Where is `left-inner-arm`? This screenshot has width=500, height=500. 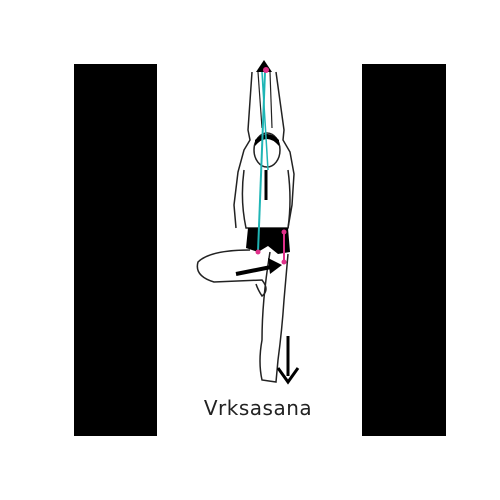
left-inner-arm is located at coordinates (260, 100).